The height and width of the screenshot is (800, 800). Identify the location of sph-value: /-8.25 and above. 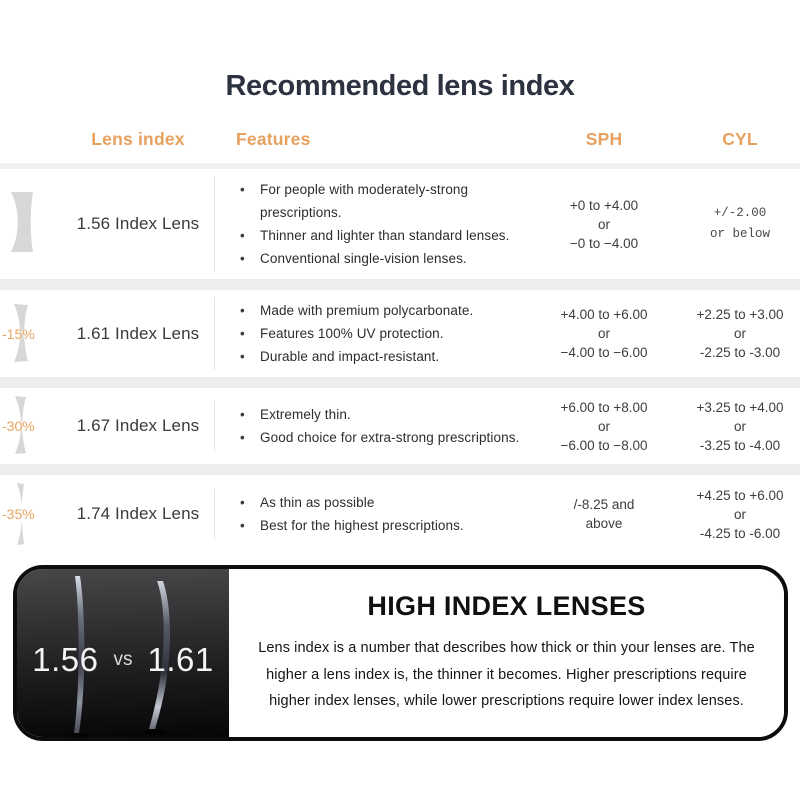
(604, 514).